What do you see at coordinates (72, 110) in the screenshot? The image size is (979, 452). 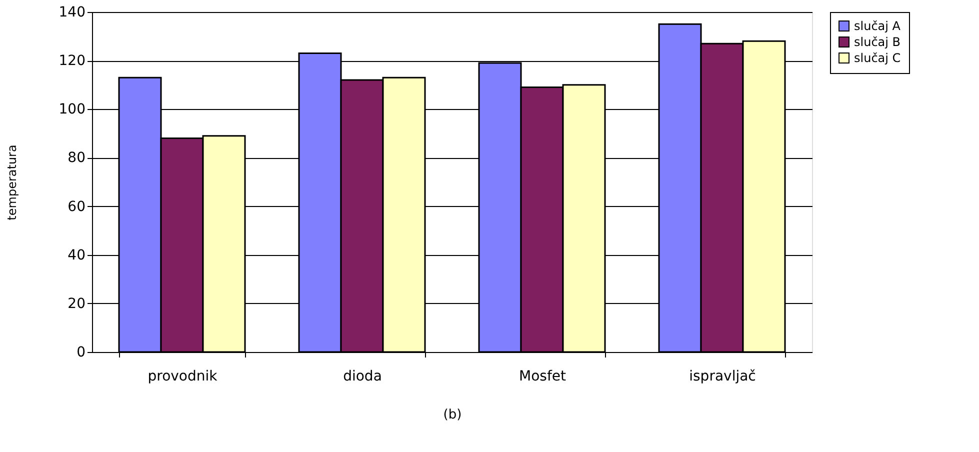 I see `y-tick-label: 100` at bounding box center [72, 110].